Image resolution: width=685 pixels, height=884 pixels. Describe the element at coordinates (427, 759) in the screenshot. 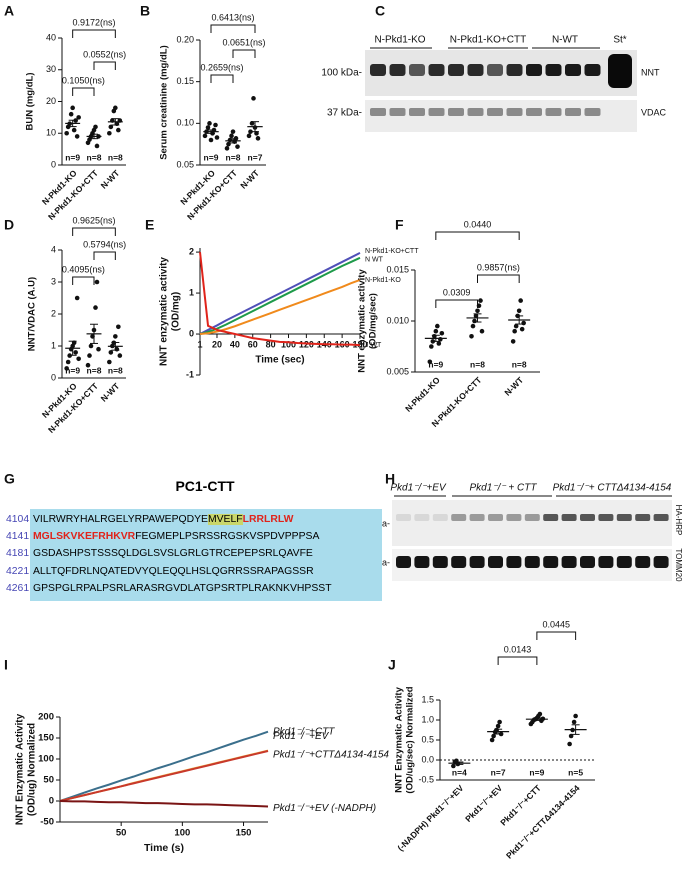

I see `y-tick-label: 0.0` at that location.